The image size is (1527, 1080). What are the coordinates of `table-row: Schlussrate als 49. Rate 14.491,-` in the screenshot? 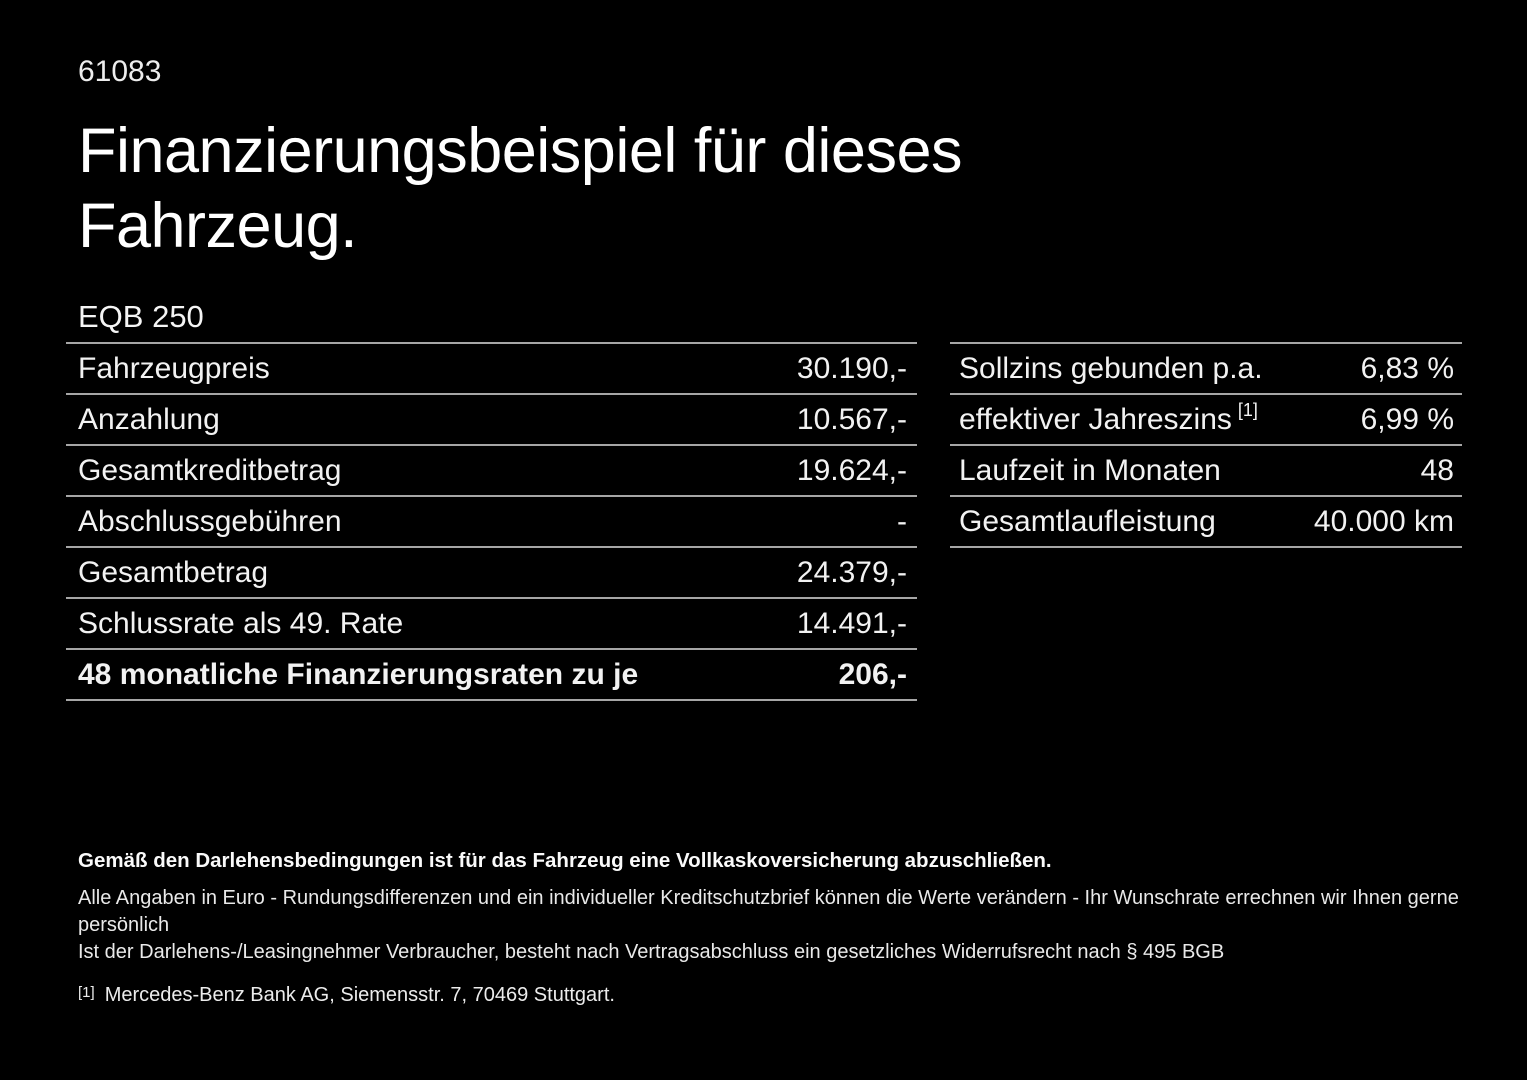 It's located at (491, 622).